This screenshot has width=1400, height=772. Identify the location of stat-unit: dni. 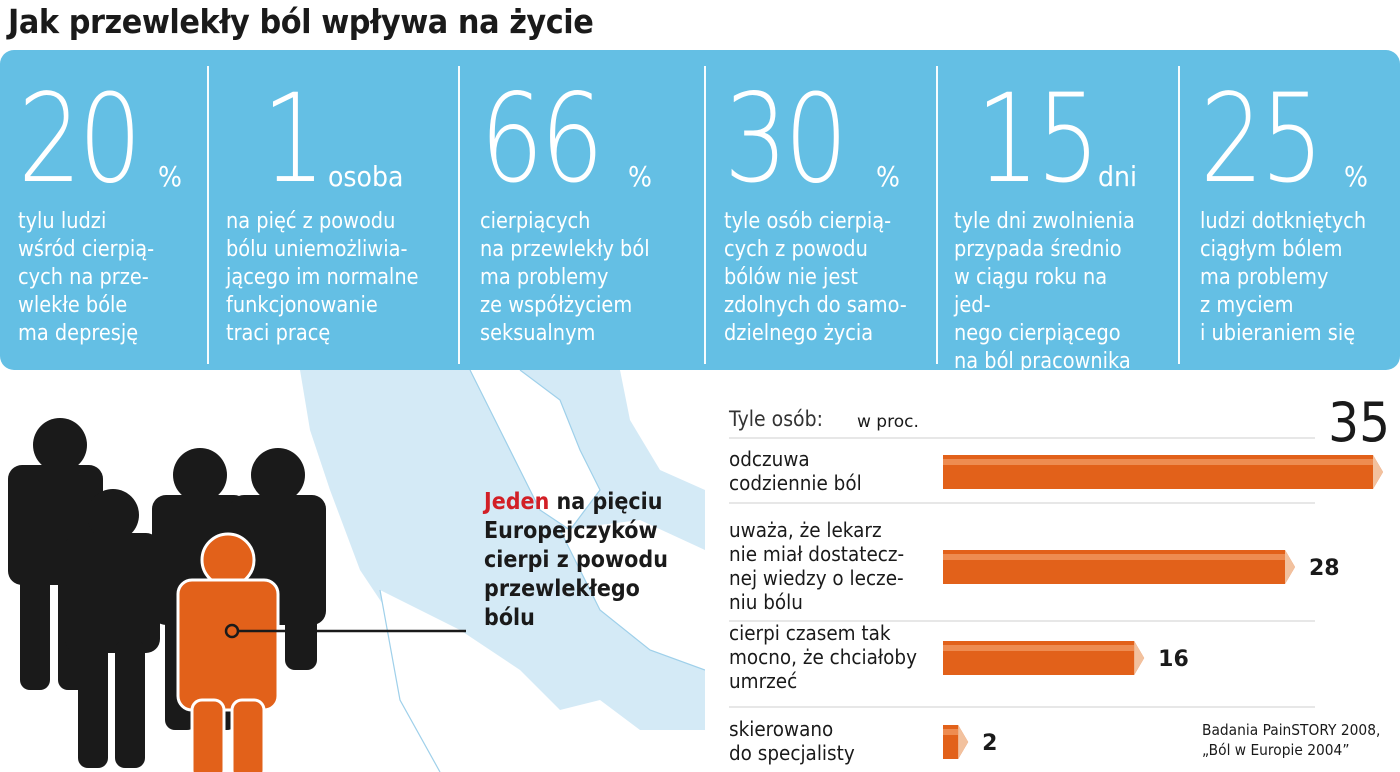
(1117, 176).